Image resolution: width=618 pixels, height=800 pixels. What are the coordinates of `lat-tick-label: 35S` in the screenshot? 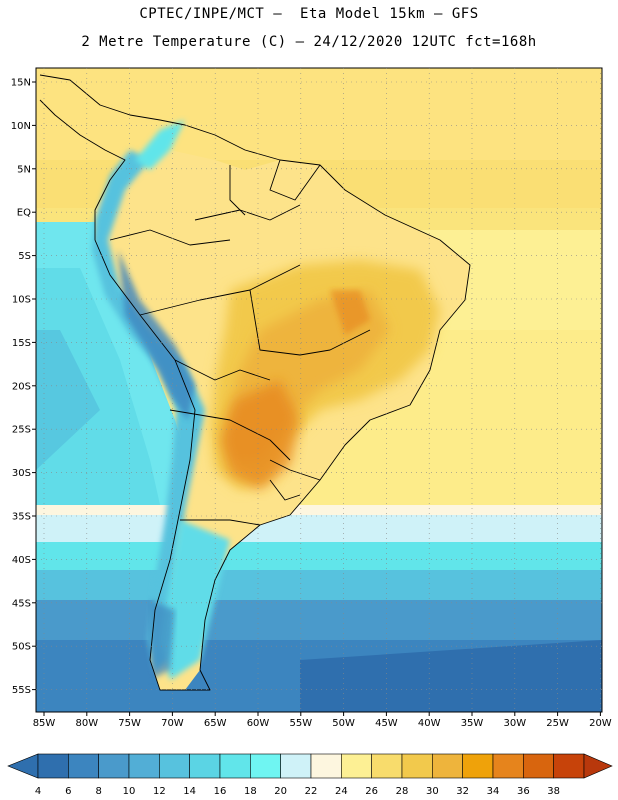 It's located at (21, 517).